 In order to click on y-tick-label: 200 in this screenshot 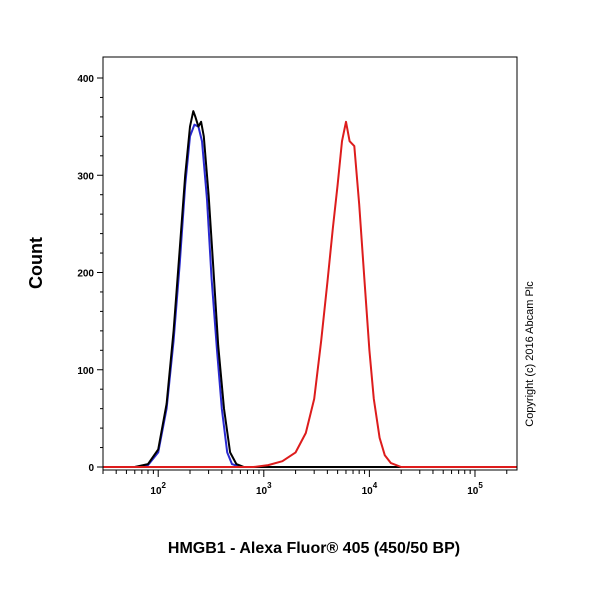, I will do `click(85, 274)`.